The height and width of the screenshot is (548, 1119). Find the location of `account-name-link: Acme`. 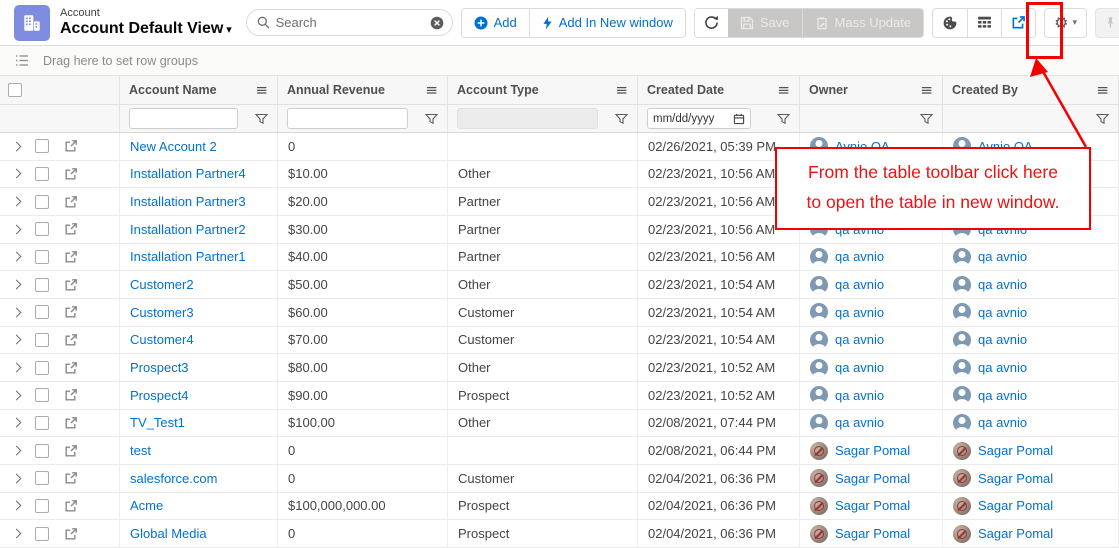

account-name-link: Acme is located at coordinates (147, 506).